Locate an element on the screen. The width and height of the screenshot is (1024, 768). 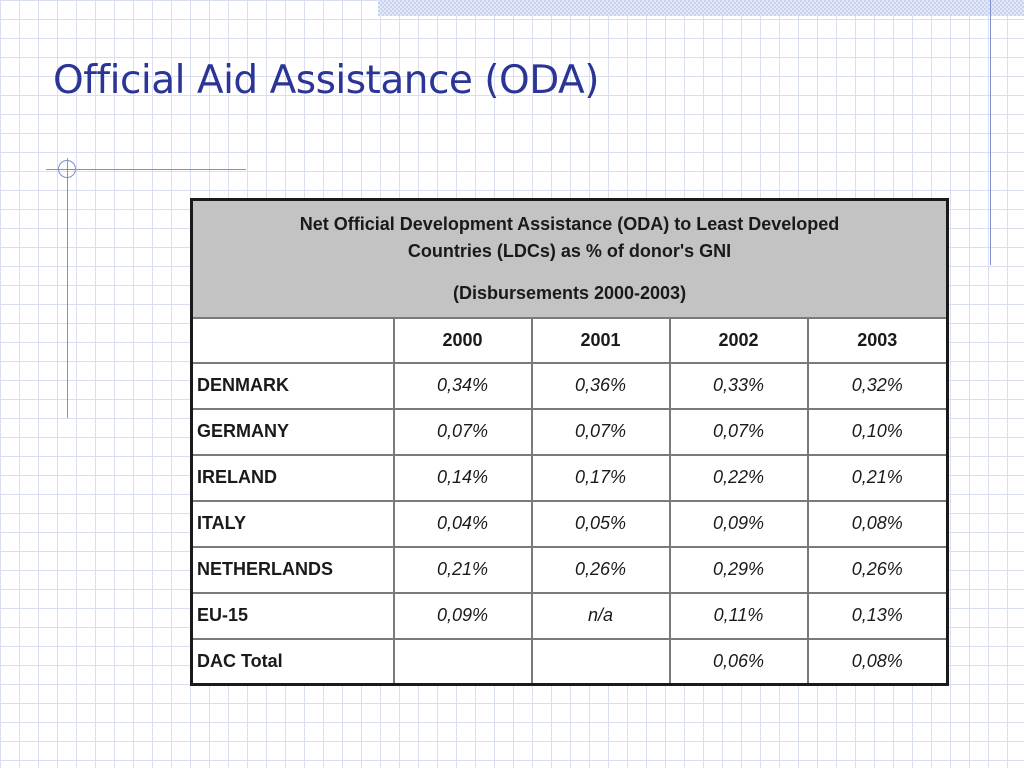
decorative-circle is located at coordinates (67, 169).